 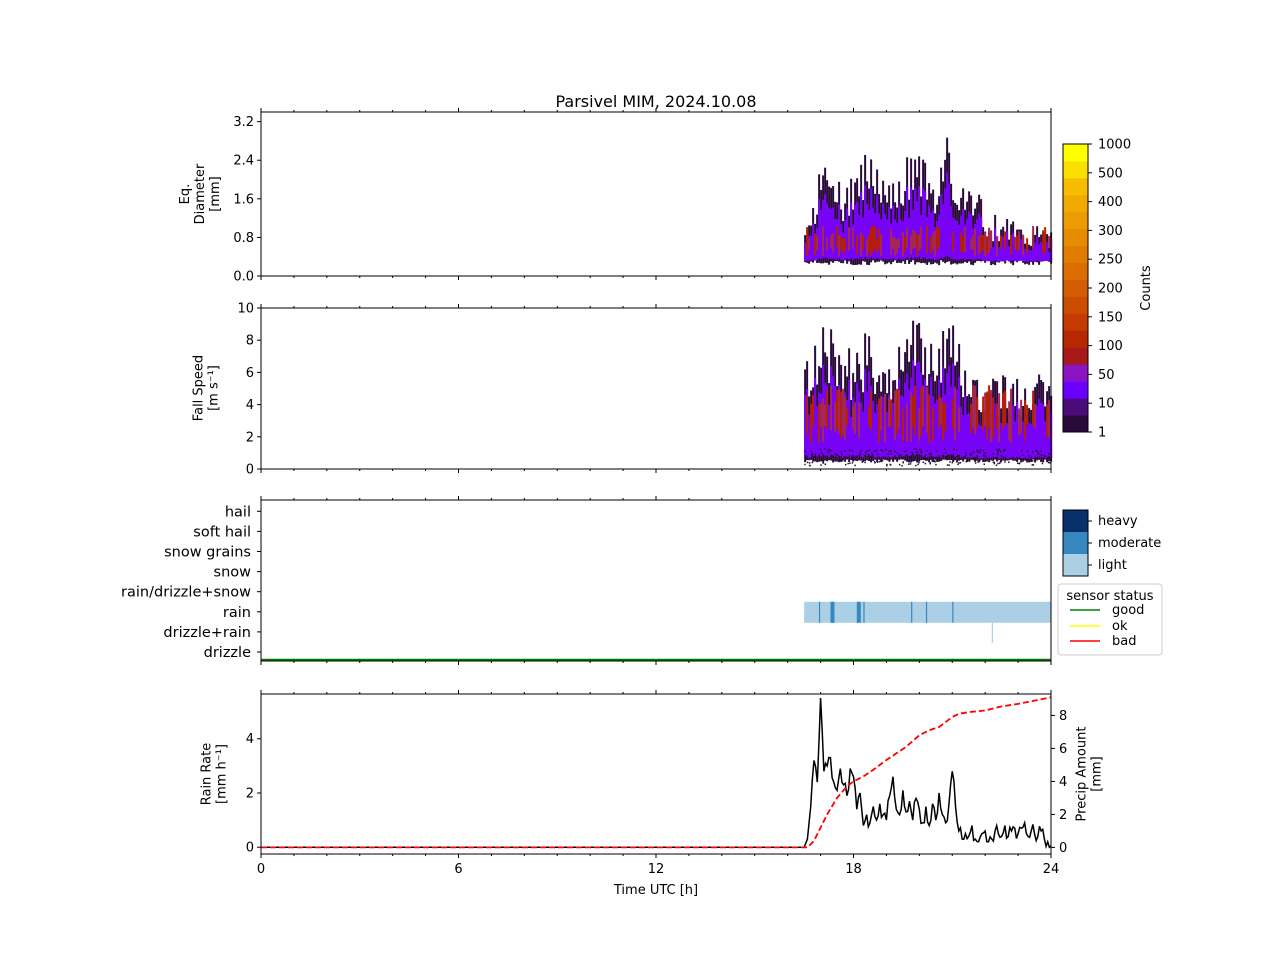 I want to click on light-swatch, so click(x=1075, y=565).